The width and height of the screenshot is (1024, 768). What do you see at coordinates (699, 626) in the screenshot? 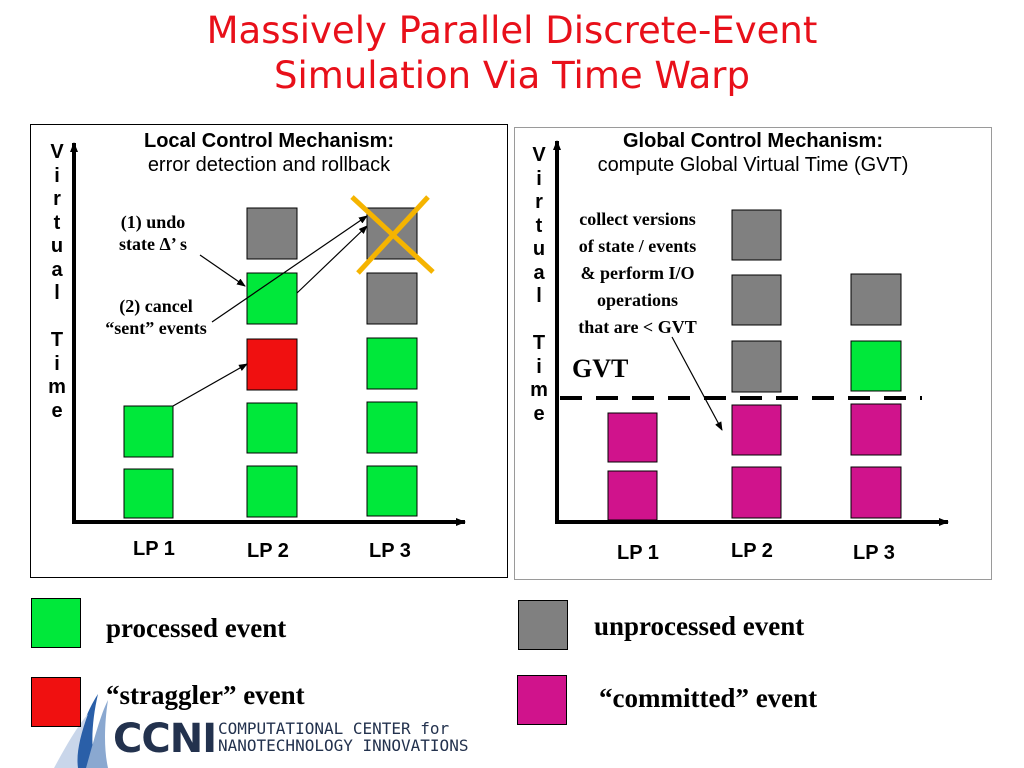
I see `legend-unprocessed-label: unprocessed event` at bounding box center [699, 626].